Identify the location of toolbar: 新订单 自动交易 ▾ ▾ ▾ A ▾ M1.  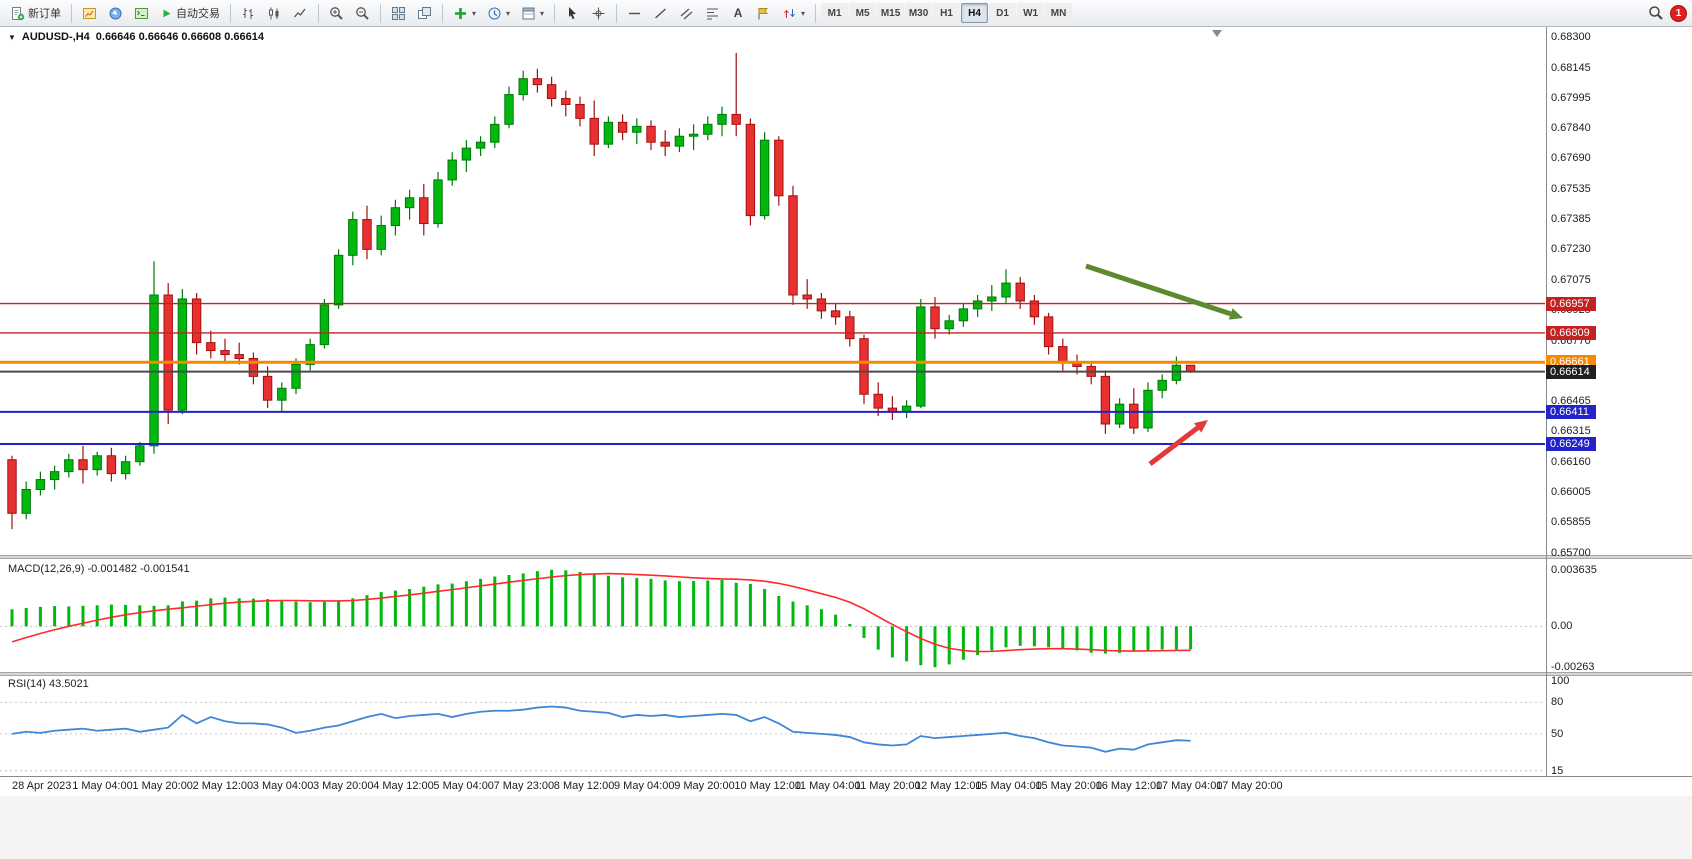
(846, 13).